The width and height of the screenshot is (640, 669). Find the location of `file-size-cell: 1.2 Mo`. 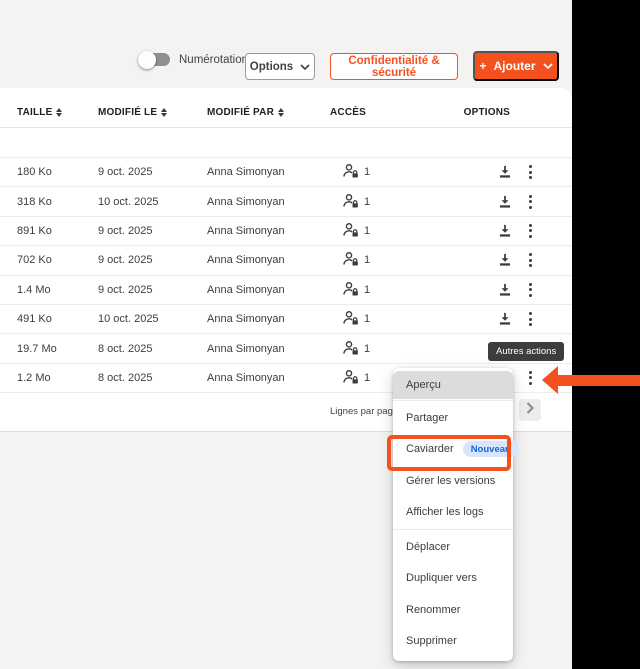

file-size-cell: 1.2 Mo is located at coordinates (34, 377).